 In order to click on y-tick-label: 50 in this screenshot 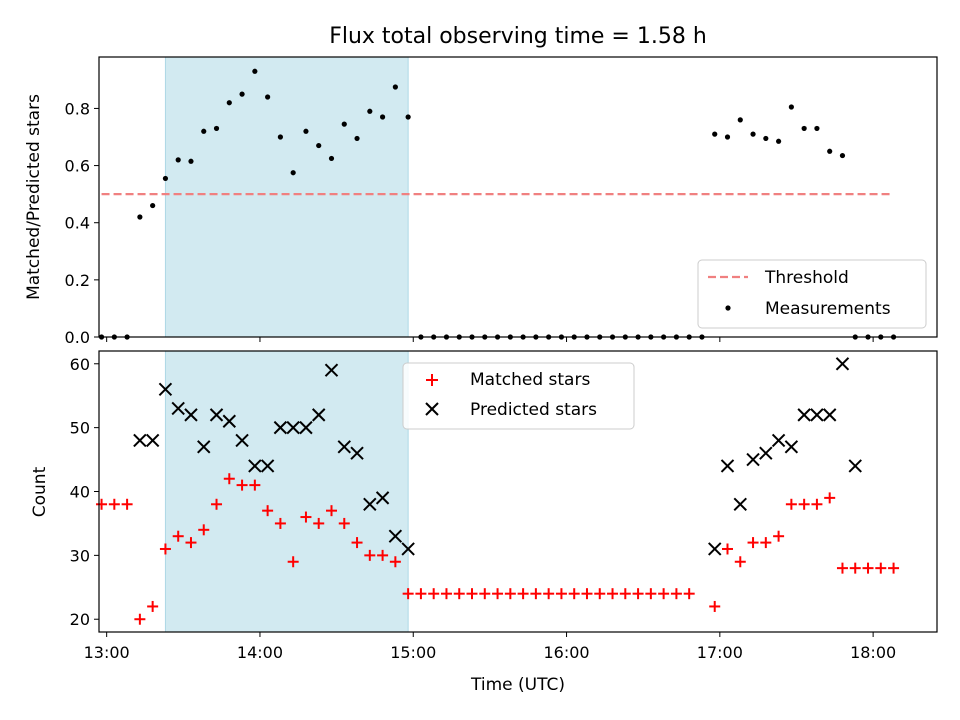, I will do `click(80, 428)`.